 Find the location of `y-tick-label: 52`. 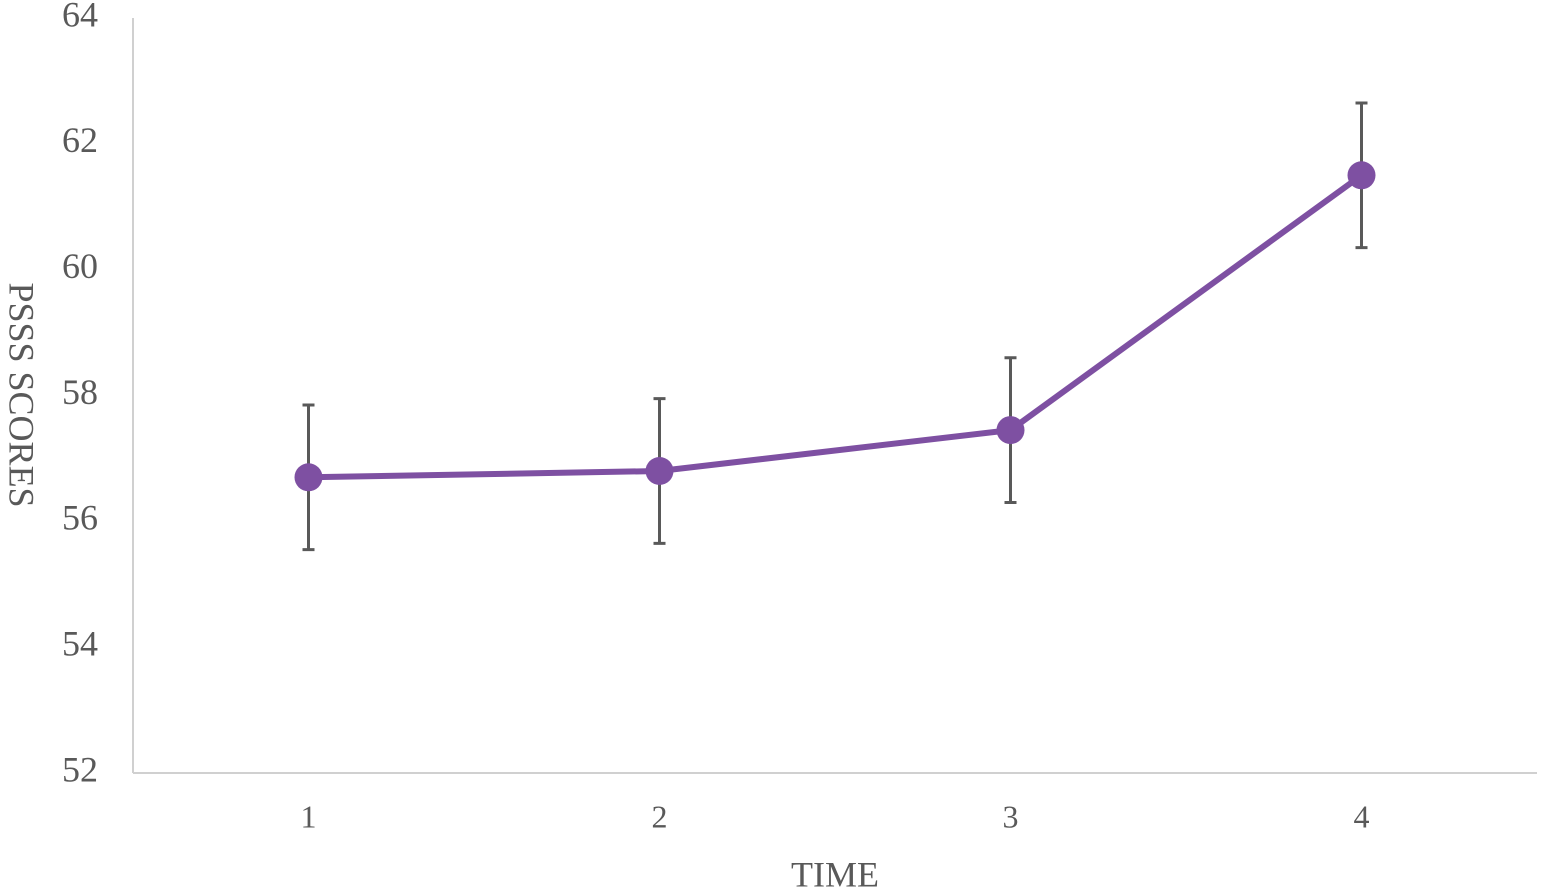

y-tick-label: 52 is located at coordinates (80, 769).